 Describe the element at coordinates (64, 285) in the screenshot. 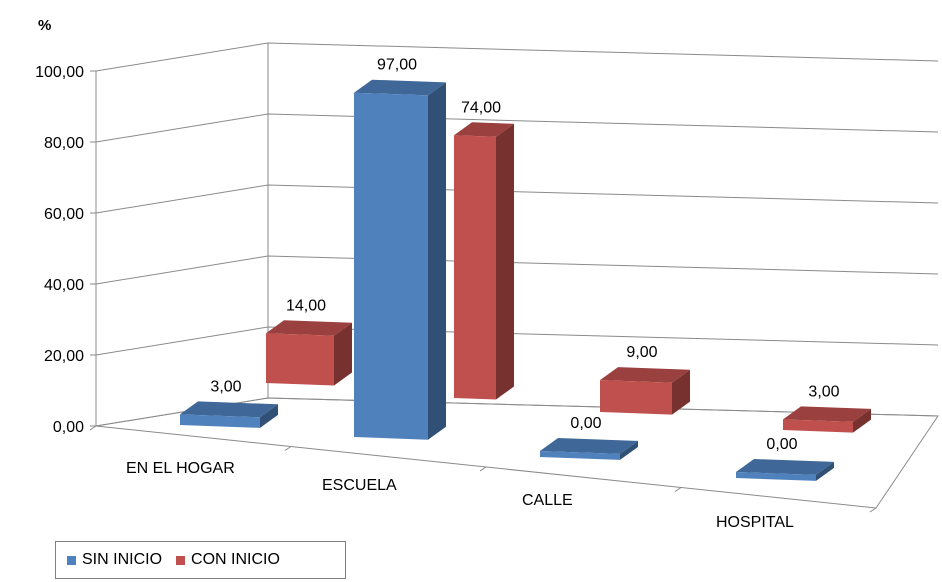

I see `y-tick-label: 40,00` at that location.